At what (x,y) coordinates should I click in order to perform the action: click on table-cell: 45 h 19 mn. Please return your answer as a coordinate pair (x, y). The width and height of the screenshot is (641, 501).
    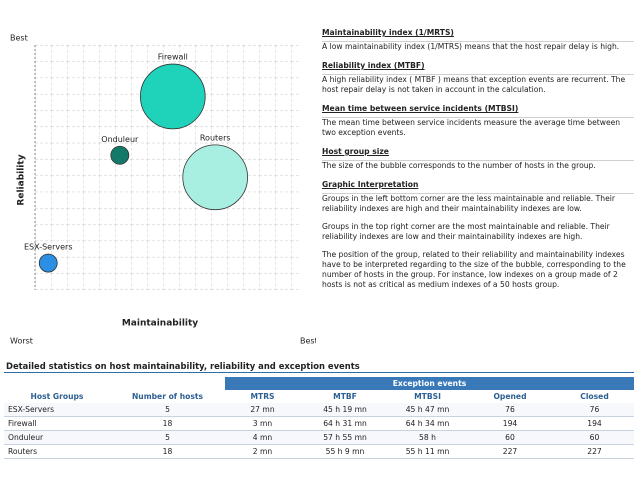
    Looking at the image, I should click on (345, 410).